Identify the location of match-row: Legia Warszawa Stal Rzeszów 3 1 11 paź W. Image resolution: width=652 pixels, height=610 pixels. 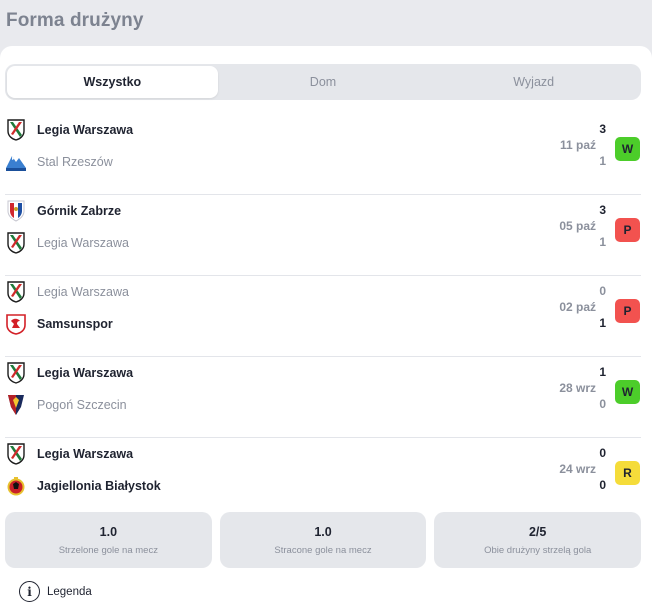
(323, 154).